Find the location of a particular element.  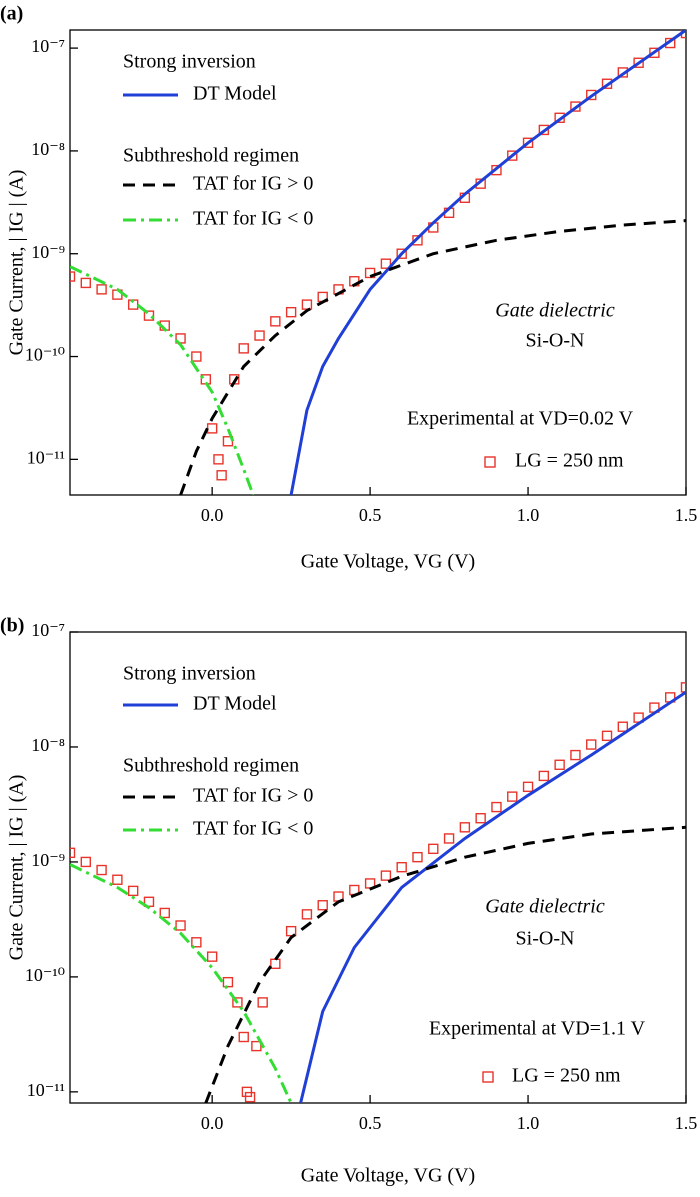

y-tick-label: 10⁻⁸ is located at coordinates (48, 149).